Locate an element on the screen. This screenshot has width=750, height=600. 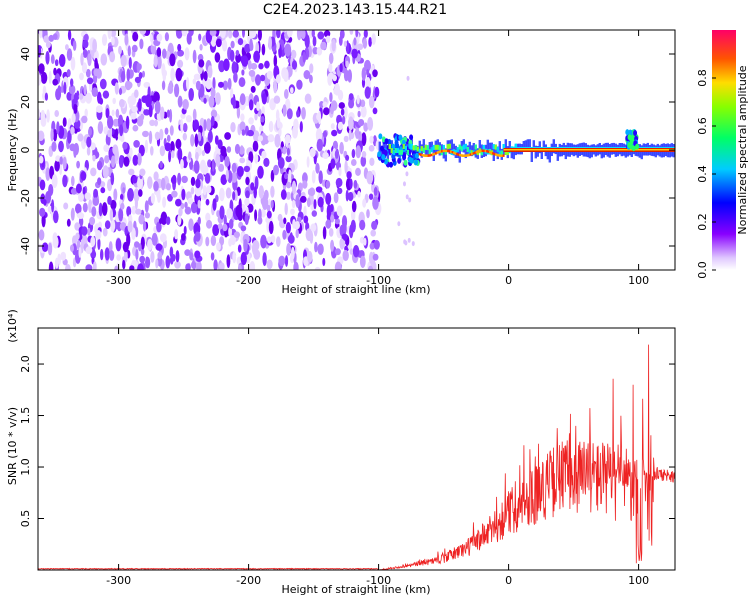
signal-bump is located at coordinates (631, 141).